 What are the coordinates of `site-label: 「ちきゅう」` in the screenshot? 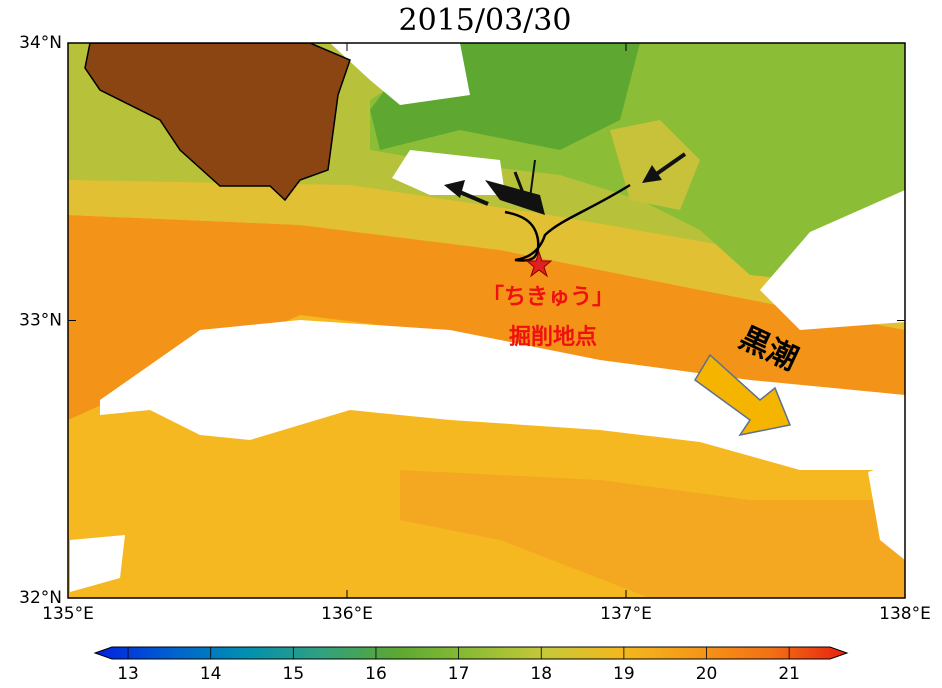 It's located at (548, 297).